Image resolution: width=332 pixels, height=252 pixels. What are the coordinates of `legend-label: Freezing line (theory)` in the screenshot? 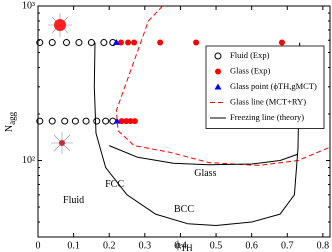 It's located at (267, 117).